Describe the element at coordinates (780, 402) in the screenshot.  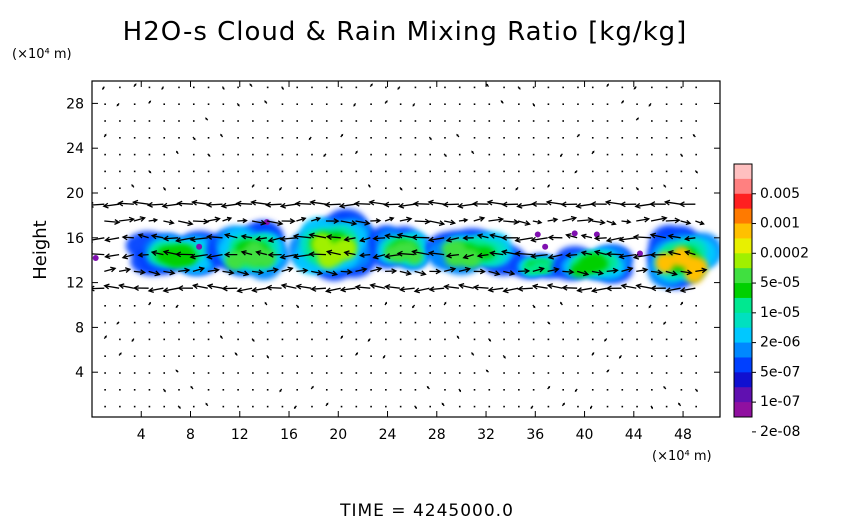
I see `colorbar-label: 1e-07` at that location.